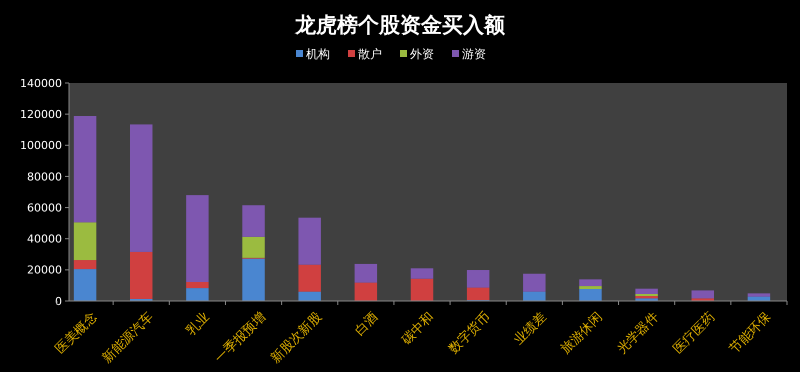 This screenshot has width=800, height=372. Describe the element at coordinates (41, 83) in the screenshot. I see `y-tick-label: 140000` at that location.